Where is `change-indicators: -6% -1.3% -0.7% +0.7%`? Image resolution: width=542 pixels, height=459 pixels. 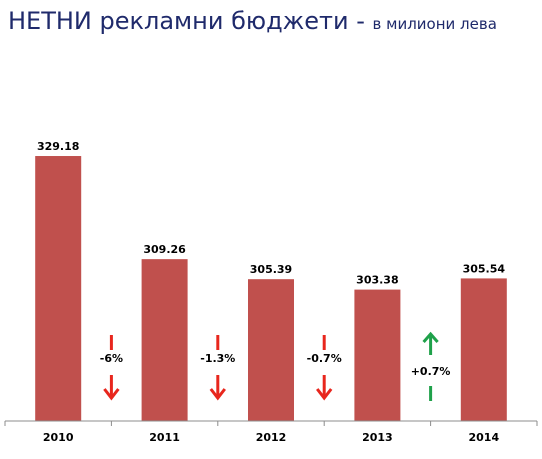
change-indicators: -6% -1.3% -0.7% +0.7% is located at coordinates (275, 366).